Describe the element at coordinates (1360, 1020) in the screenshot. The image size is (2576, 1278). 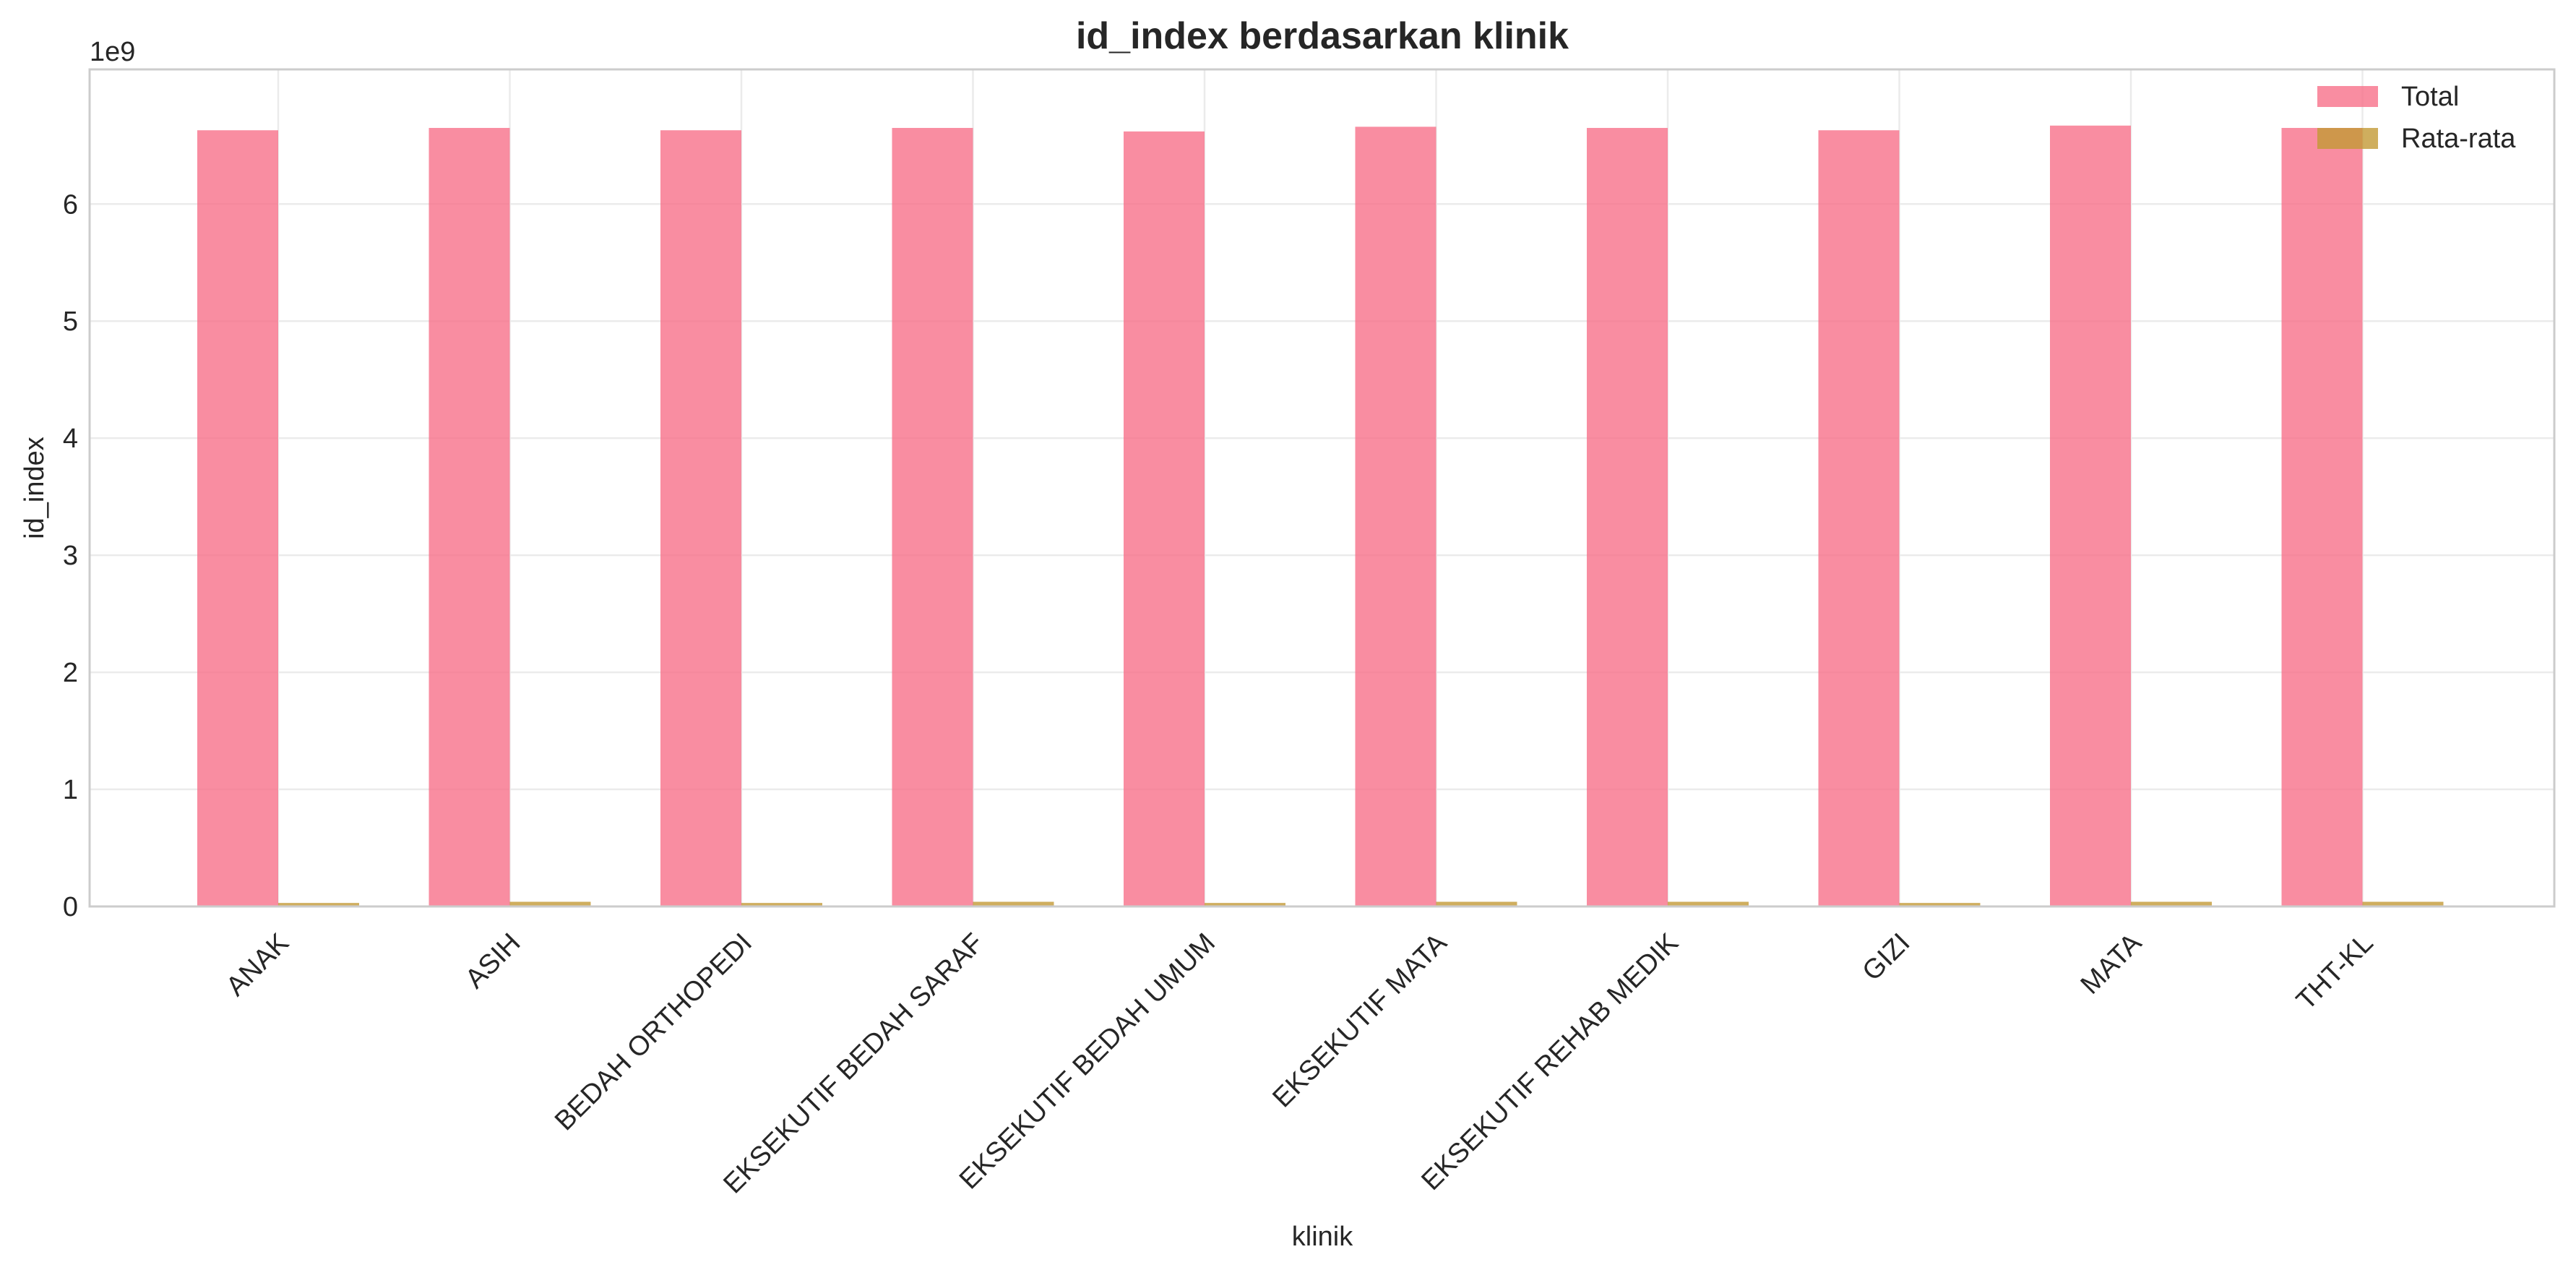
I see `x-tick-label: EKSEKUTIF MATA` at that location.